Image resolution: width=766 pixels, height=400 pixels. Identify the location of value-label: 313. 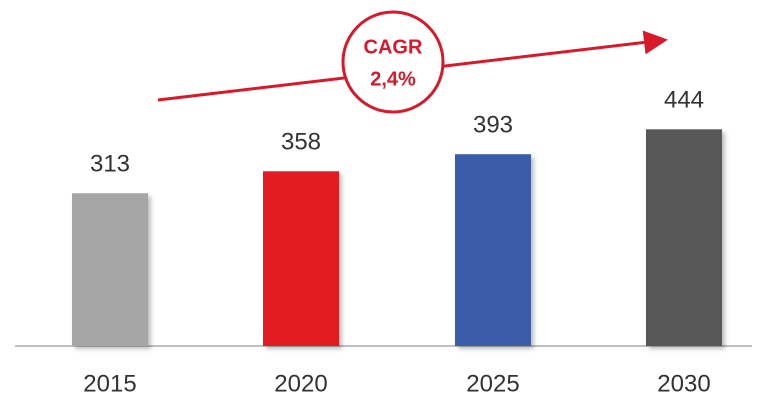
(110, 164).